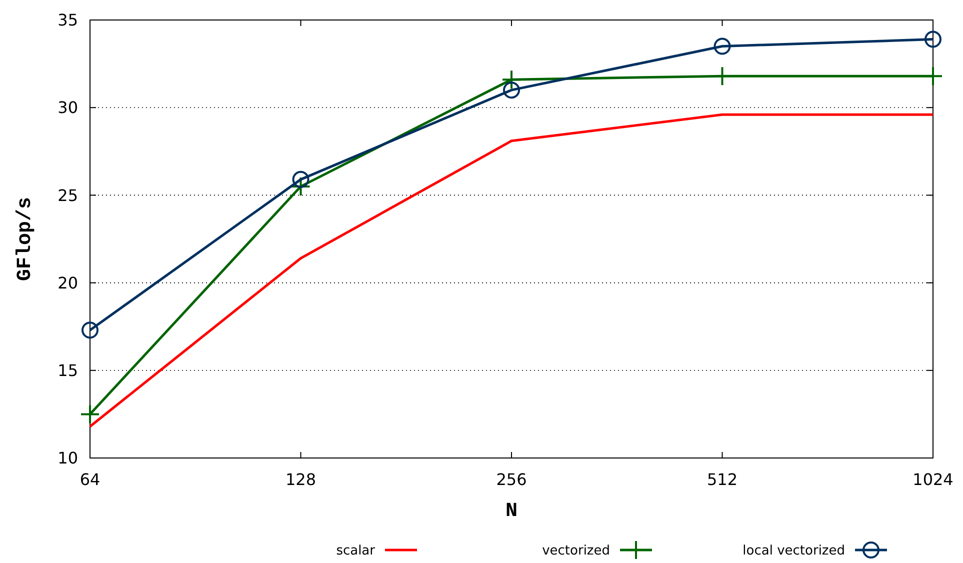 The height and width of the screenshot is (563, 963). I want to click on x-tick-label: 256, so click(511, 479).